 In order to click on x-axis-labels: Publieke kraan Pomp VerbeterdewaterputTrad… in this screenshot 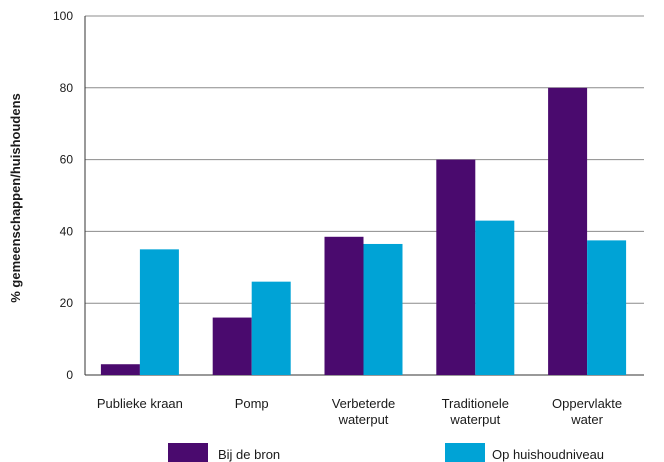, I will do `click(359, 411)`.